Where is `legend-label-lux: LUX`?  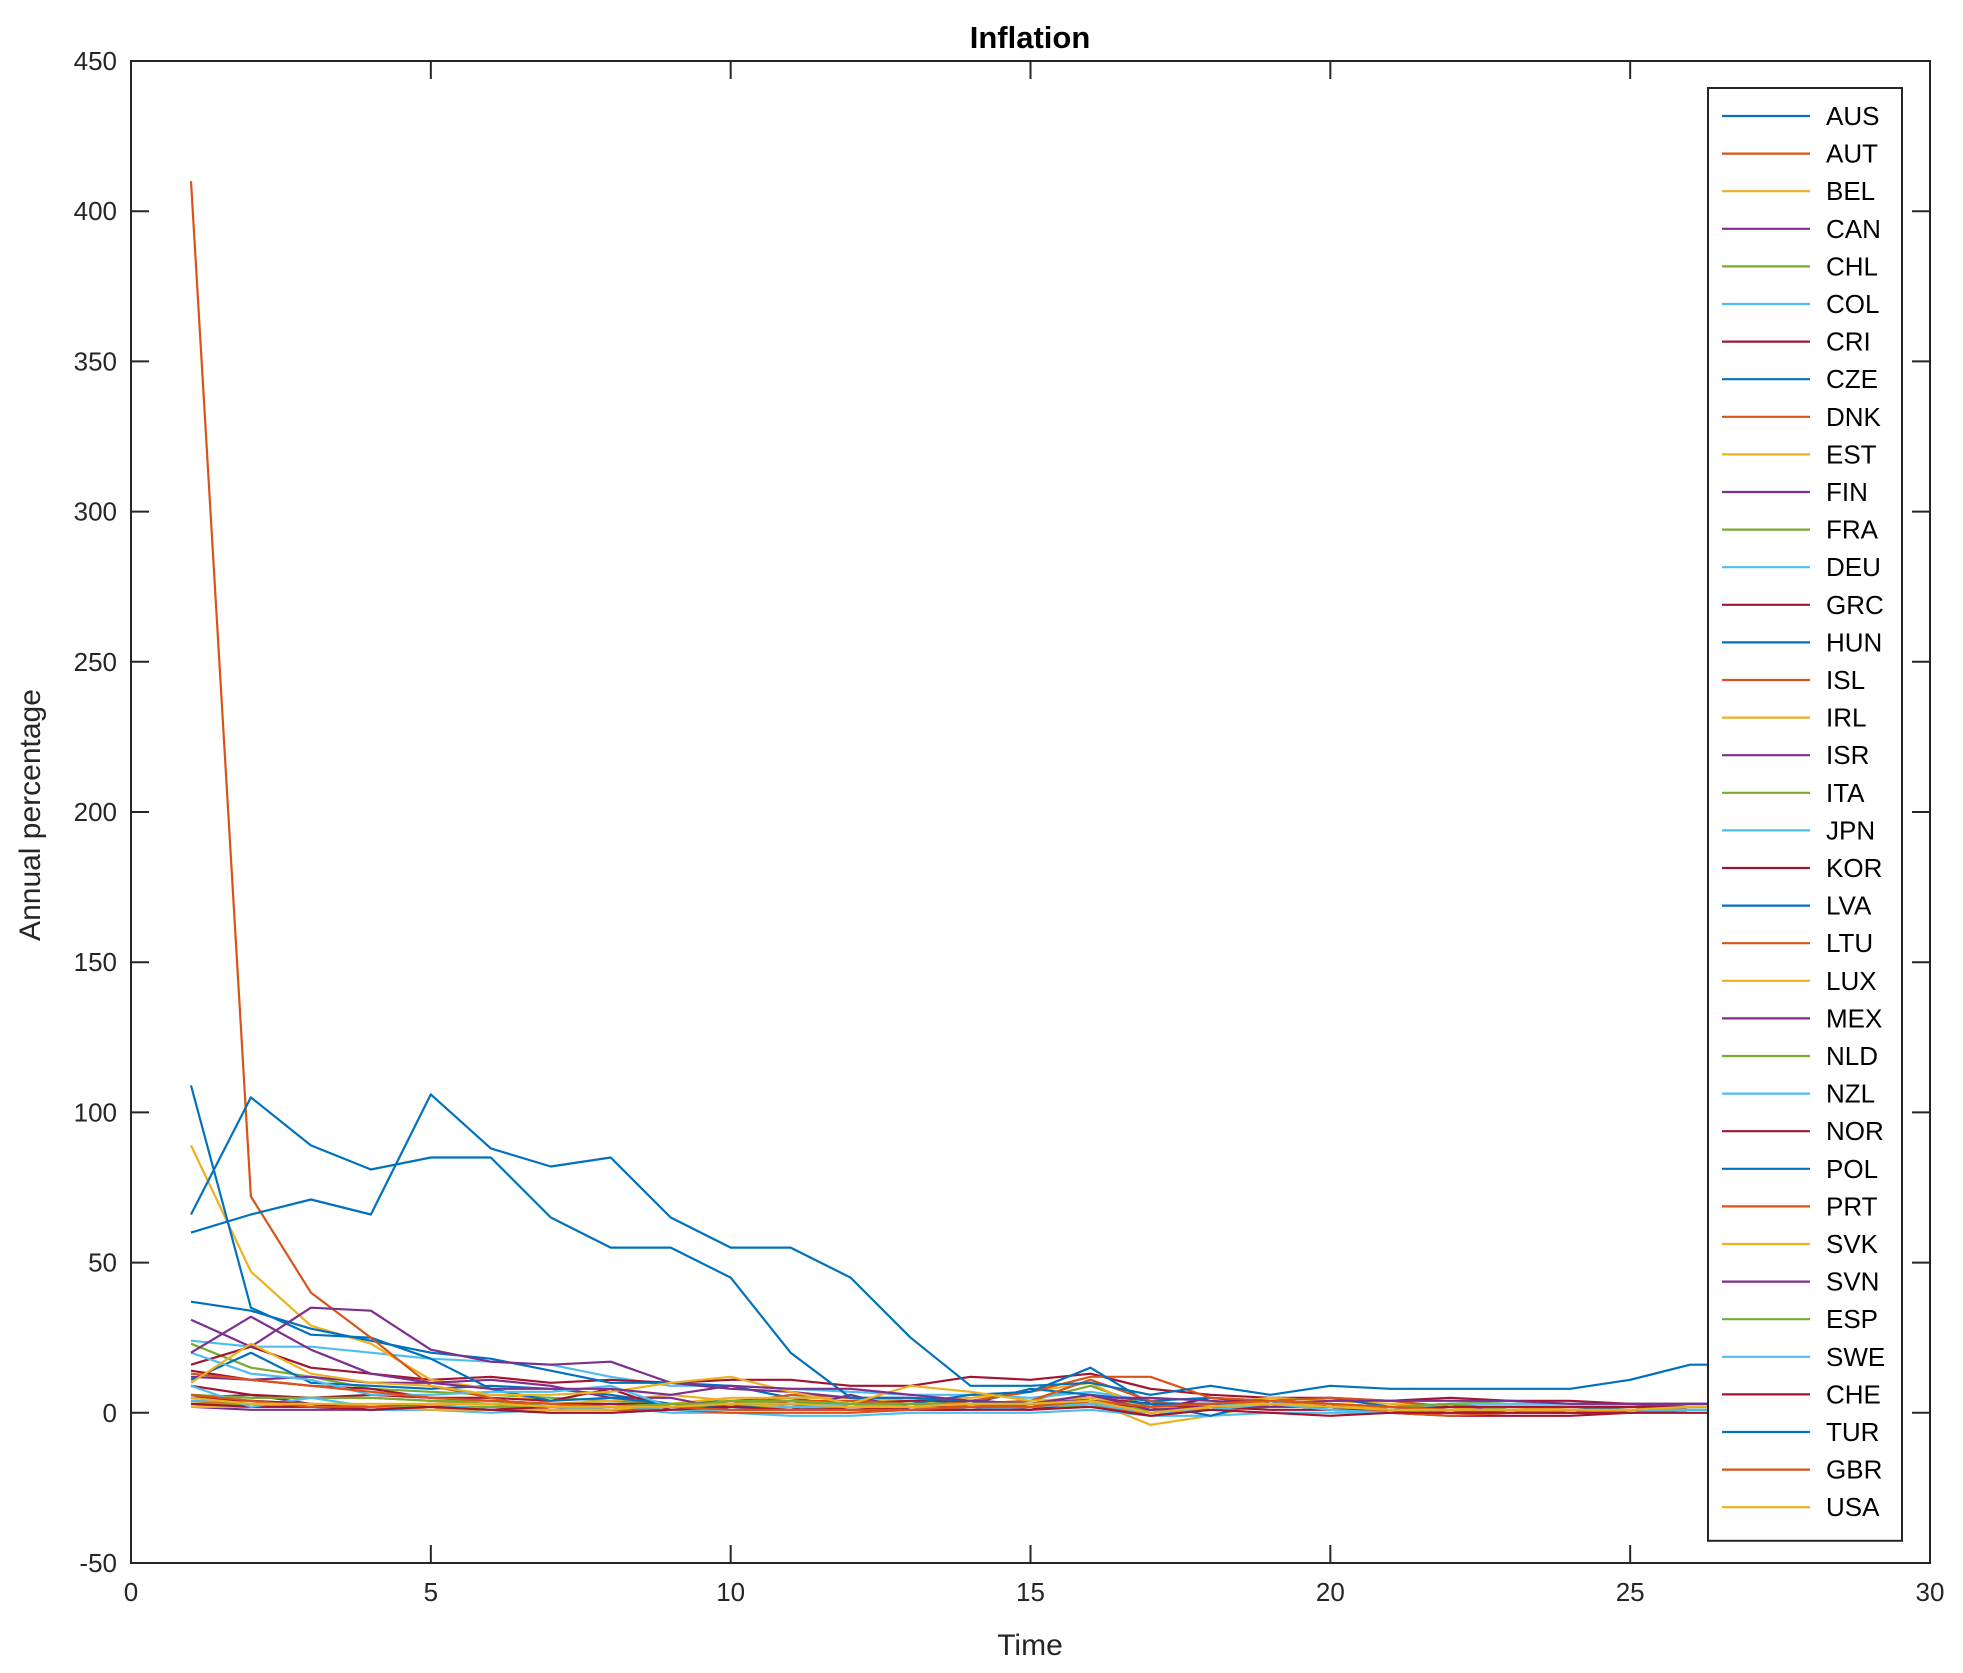 legend-label-lux: LUX is located at coordinates (1851, 981).